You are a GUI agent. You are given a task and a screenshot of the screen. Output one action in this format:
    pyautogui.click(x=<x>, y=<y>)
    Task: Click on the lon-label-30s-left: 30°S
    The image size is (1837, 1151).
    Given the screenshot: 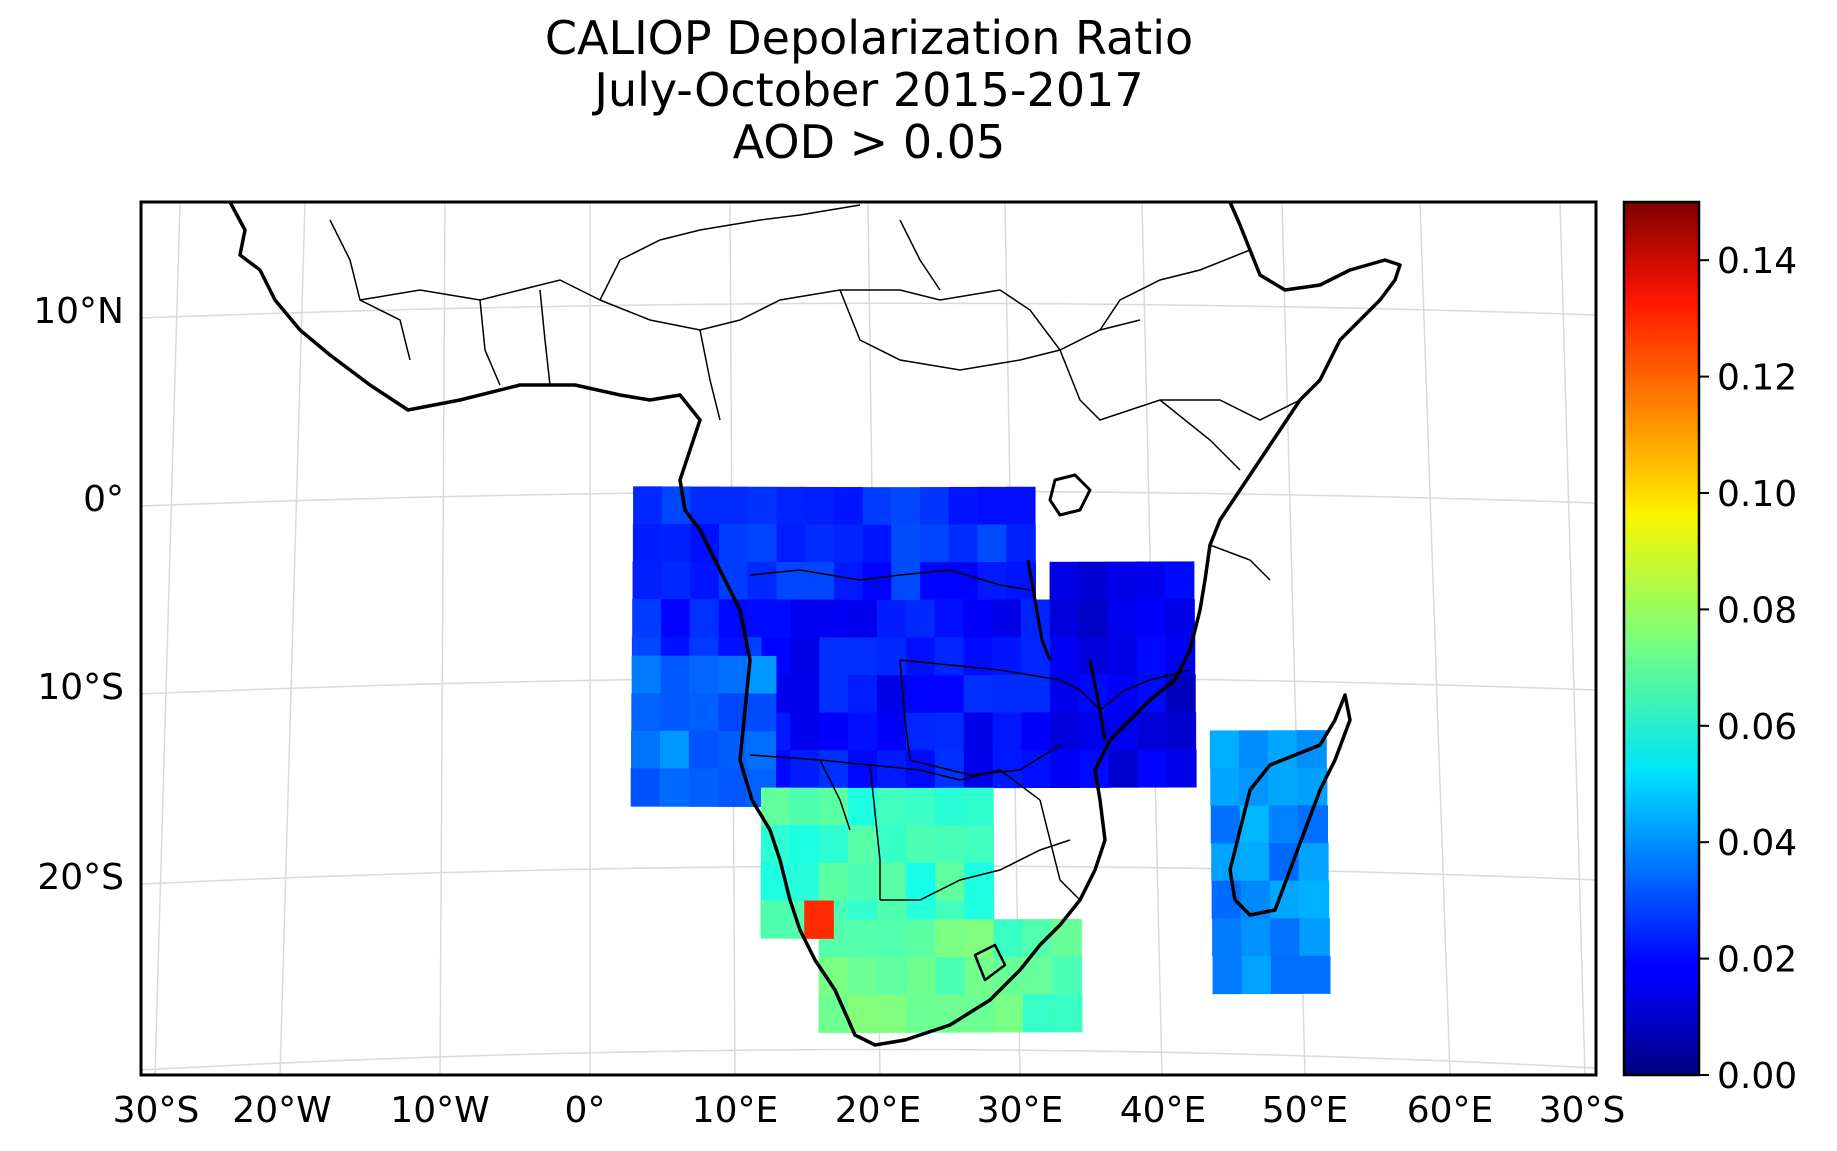 What is the action you would take?
    pyautogui.click(x=156, y=1110)
    